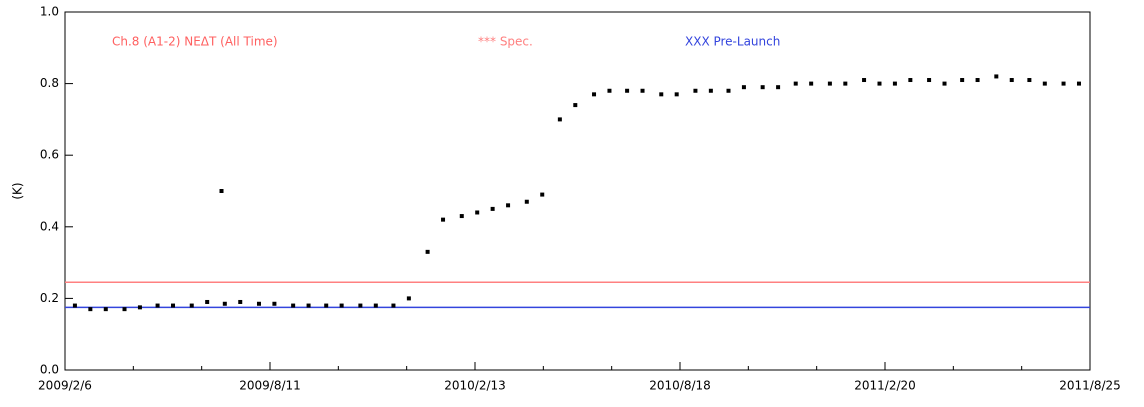  What do you see at coordinates (18, 190) in the screenshot?
I see `y-axis-label: (K)` at bounding box center [18, 190].